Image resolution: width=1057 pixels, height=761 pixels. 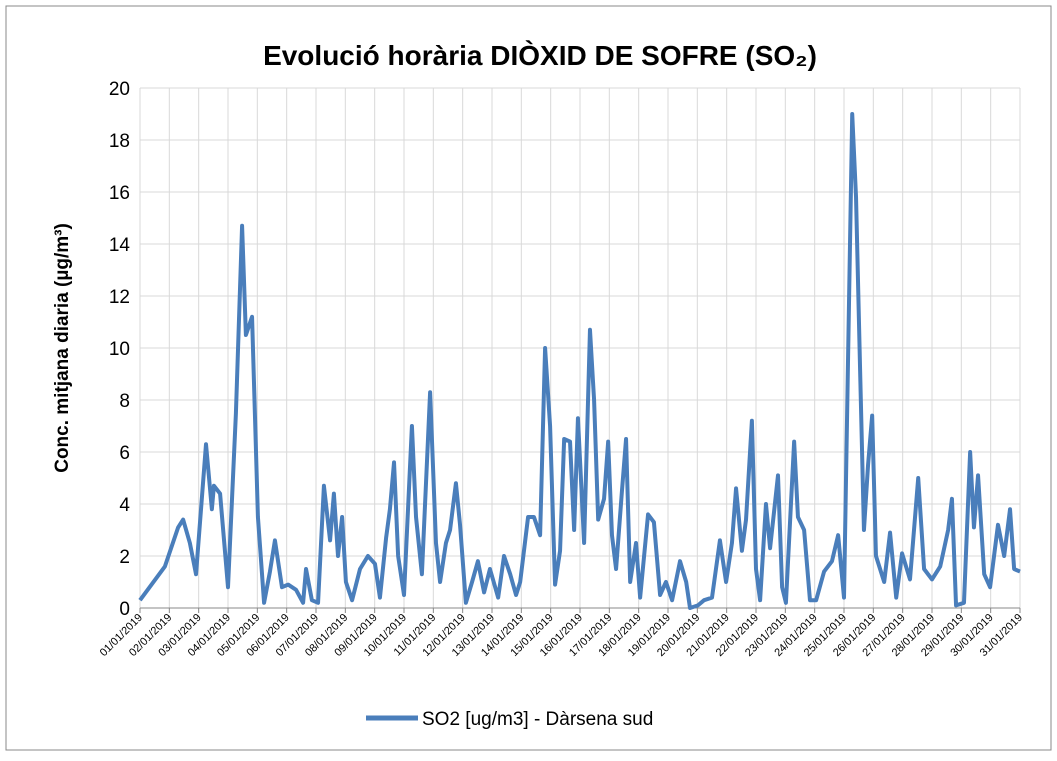 What do you see at coordinates (62, 348) in the screenshot?
I see `y-axis-label: Conc. mitjana diaria (µg/m³)` at bounding box center [62, 348].